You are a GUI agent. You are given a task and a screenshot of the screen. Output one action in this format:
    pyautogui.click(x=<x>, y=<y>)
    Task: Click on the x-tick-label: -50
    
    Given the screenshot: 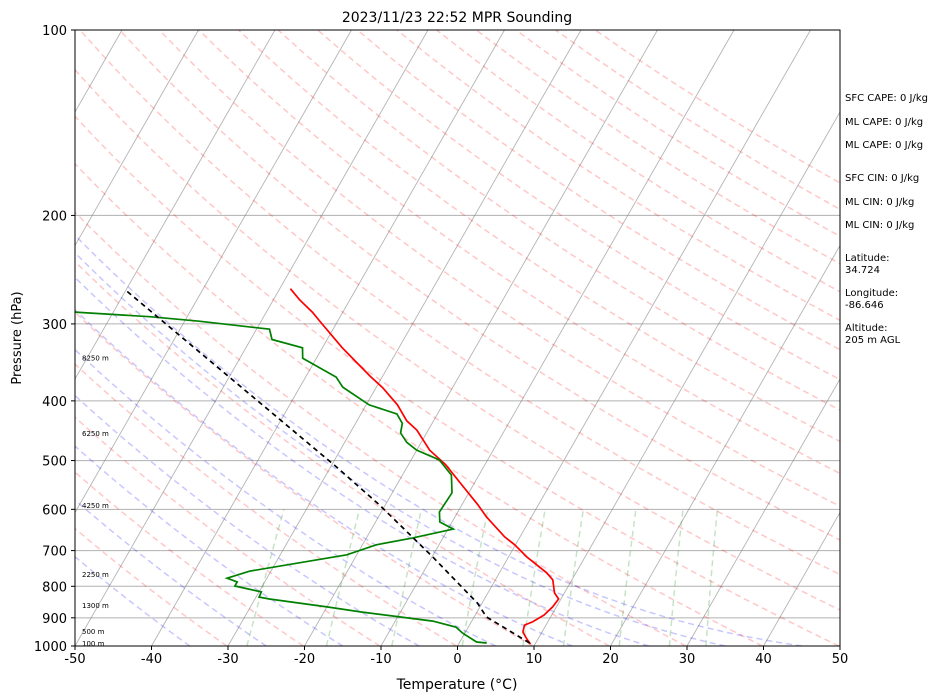 What is the action you would take?
    pyautogui.click(x=74, y=659)
    